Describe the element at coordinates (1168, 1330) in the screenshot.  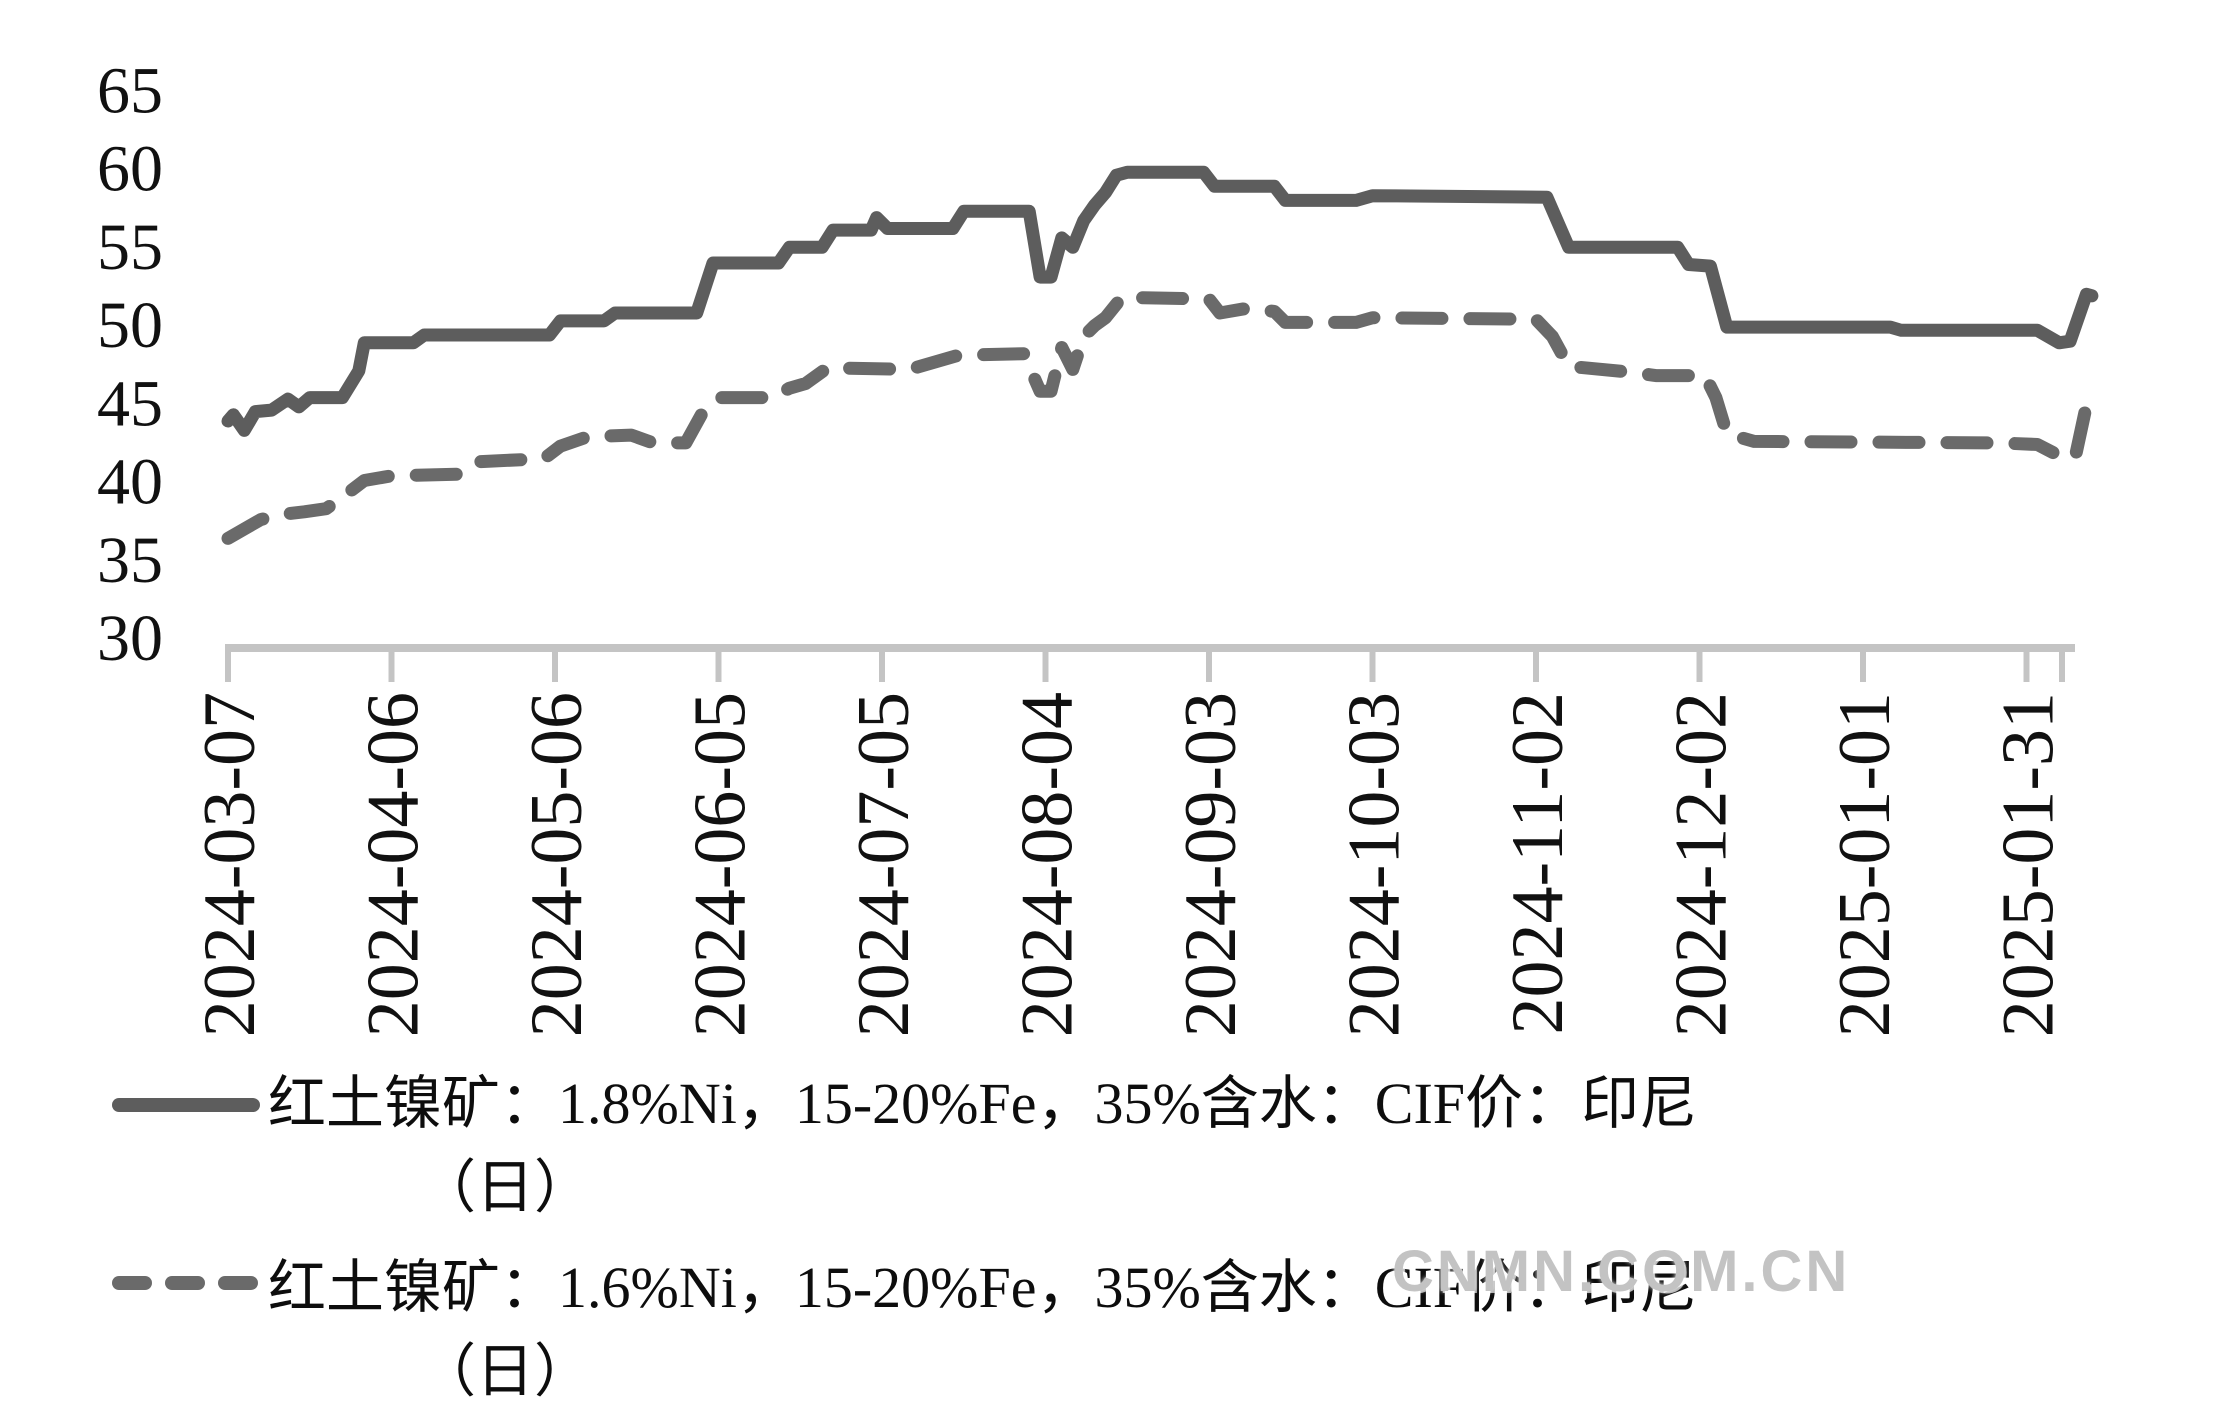
I see `legend-label-1-6-ni: 红土镍矿：1.6%Ni，15-20%Fe，35%含水：CIF价：印尼 （日）` at that location.